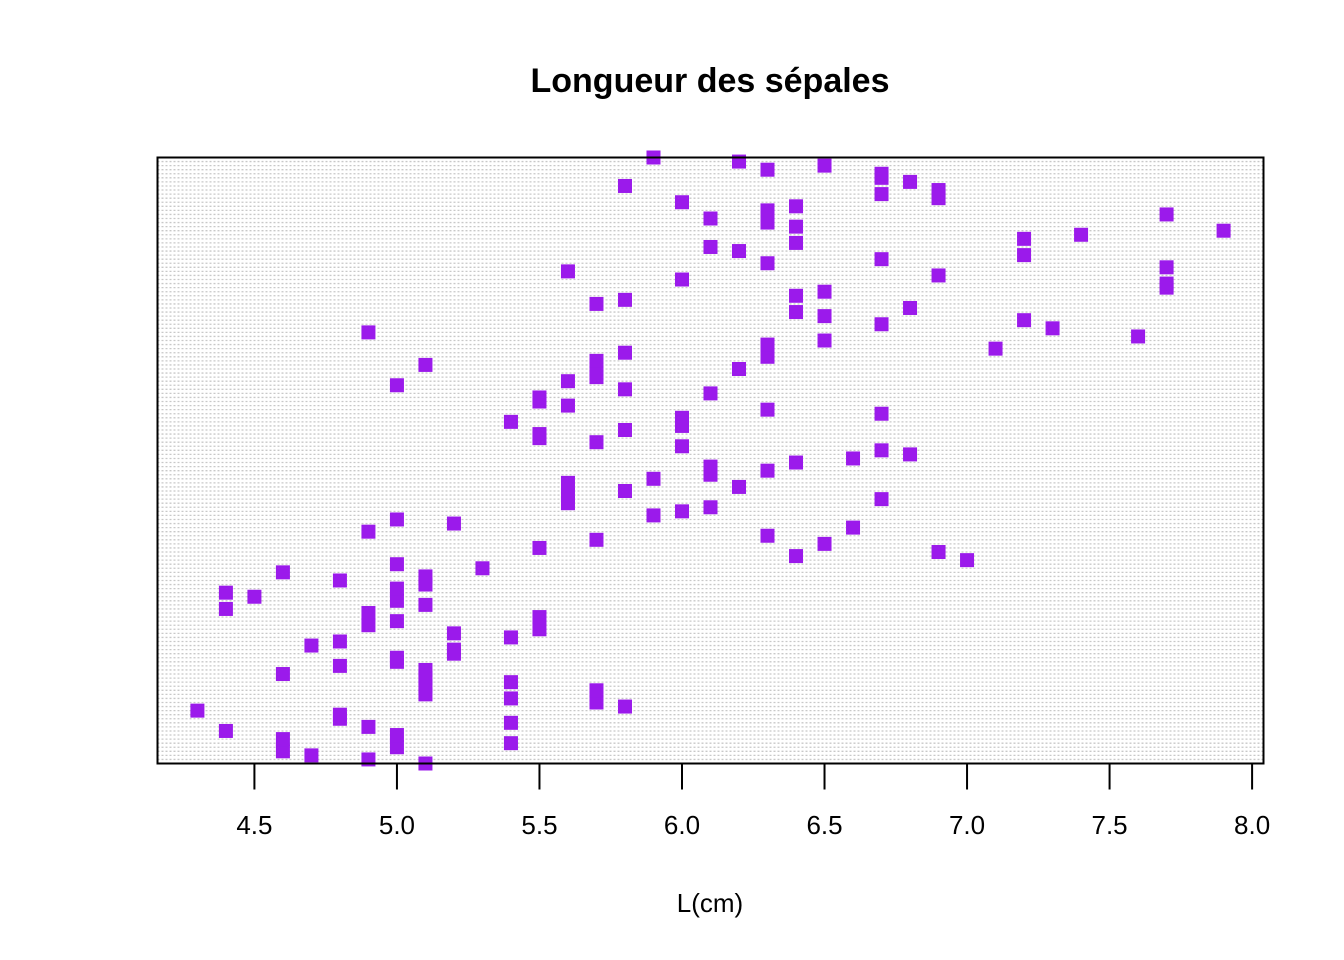 This screenshot has width=1344, height=960. I want to click on chart-title: Longueur des sépales, so click(710, 81).